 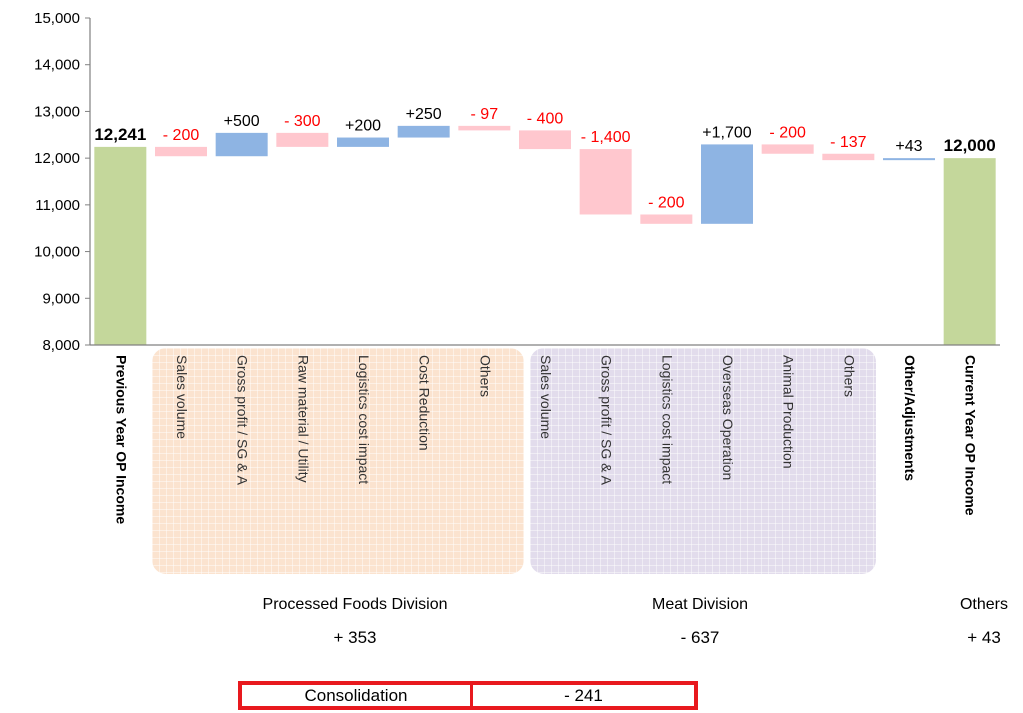 What do you see at coordinates (303, 419) in the screenshot?
I see `x-category-label: Raw material / Utility` at bounding box center [303, 419].